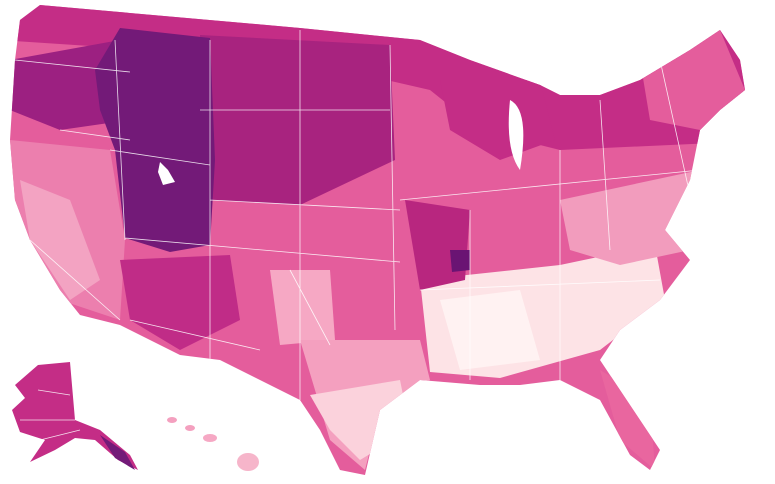 This screenshot has width=775, height=484. I want to click on deep-south-region, so click(490, 330).